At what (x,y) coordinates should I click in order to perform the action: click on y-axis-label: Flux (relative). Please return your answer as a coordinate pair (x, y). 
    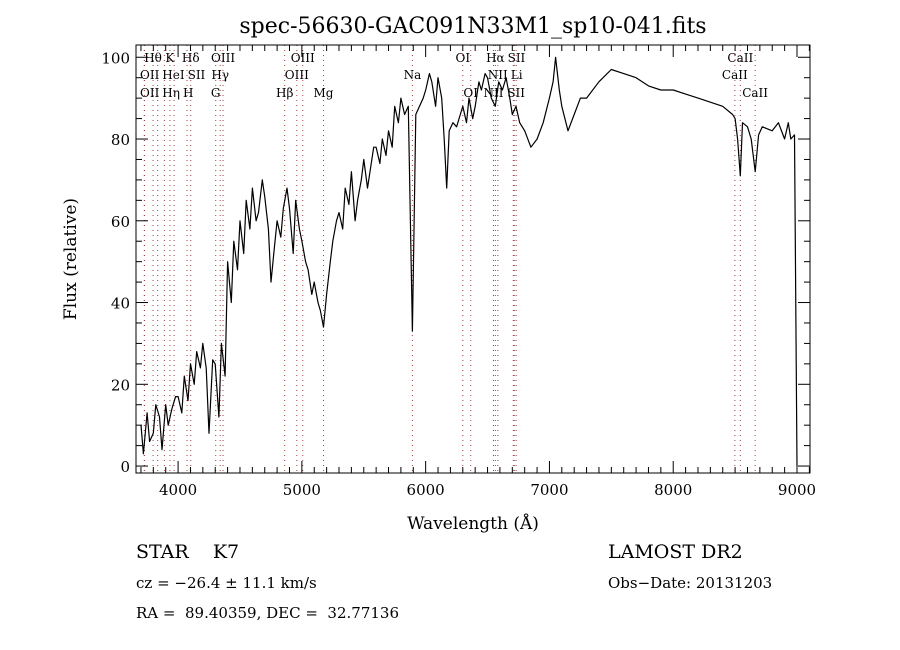
    Looking at the image, I should click on (71, 259).